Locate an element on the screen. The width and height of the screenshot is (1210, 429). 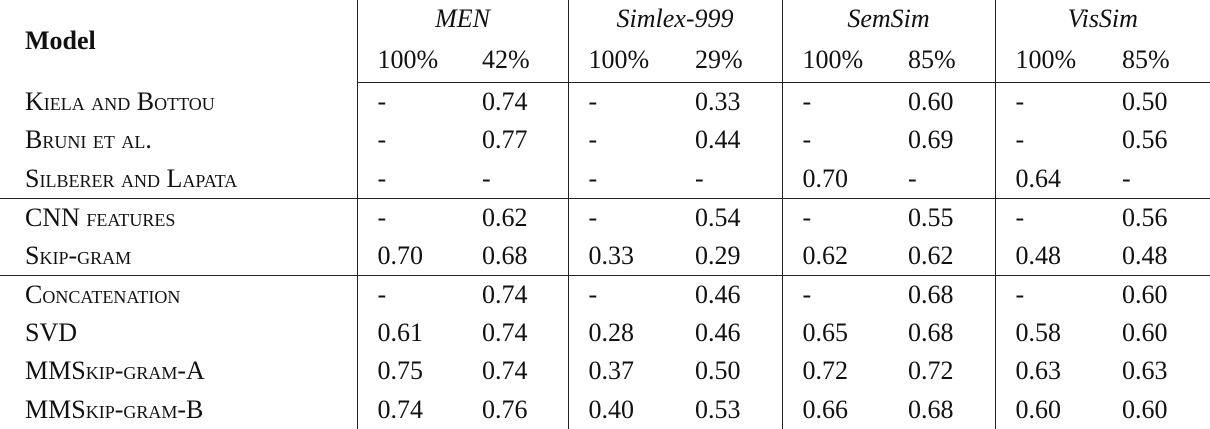
cell: 0.53 is located at coordinates (718, 409).